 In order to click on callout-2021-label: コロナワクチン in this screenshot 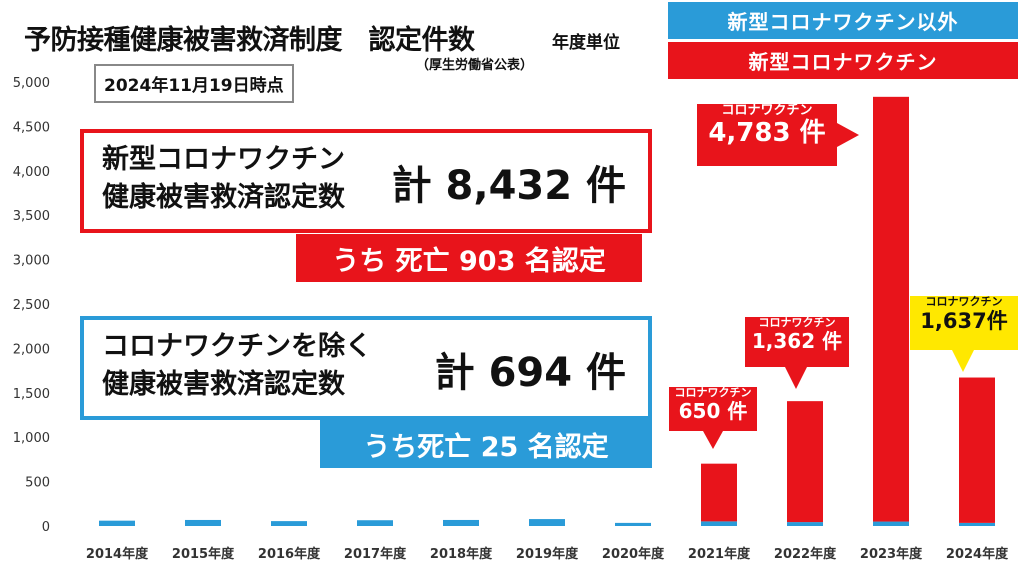, I will do `click(713, 392)`.